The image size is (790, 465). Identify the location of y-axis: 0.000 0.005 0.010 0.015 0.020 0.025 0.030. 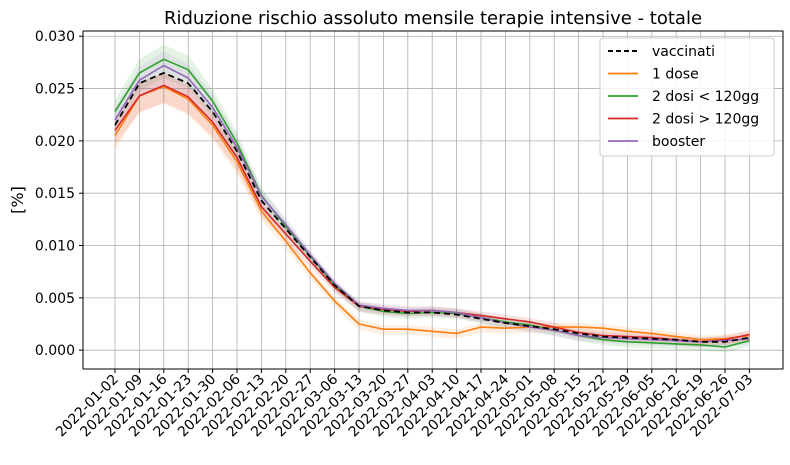
(59, 194).